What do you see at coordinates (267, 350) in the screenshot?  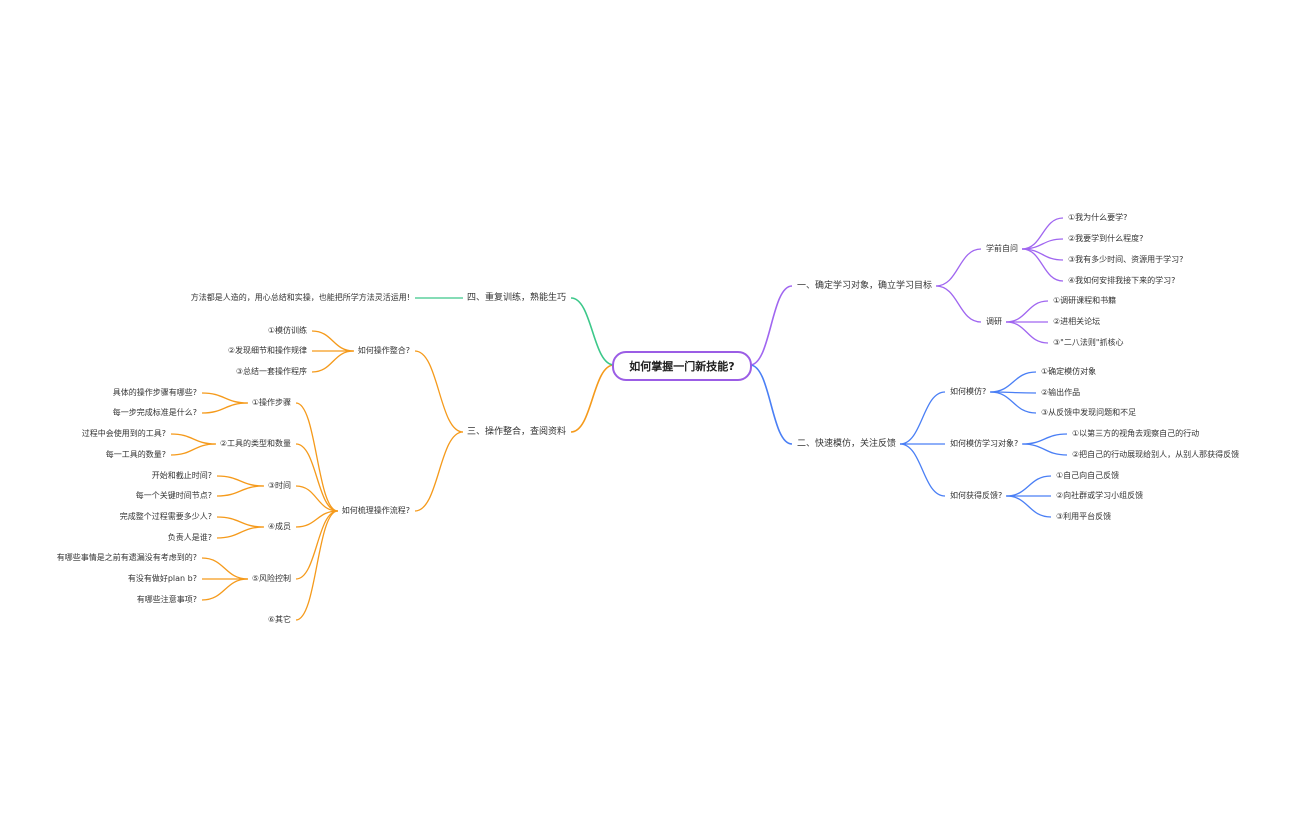 I see `topic-level-3: ②发现细节和操作规律` at bounding box center [267, 350].